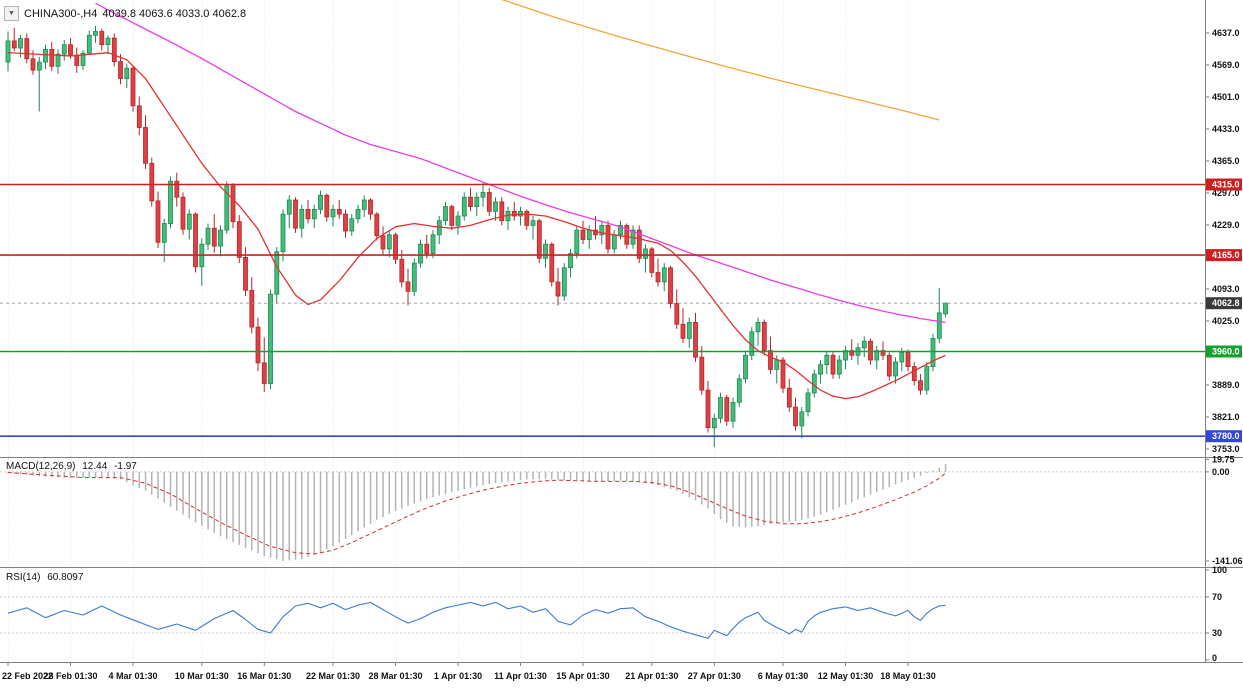 Image resolution: width=1243 pixels, height=695 pixels. What do you see at coordinates (1224, 255) in the screenshot?
I see `price-tag-level-4165.0: 4165.0` at bounding box center [1224, 255].